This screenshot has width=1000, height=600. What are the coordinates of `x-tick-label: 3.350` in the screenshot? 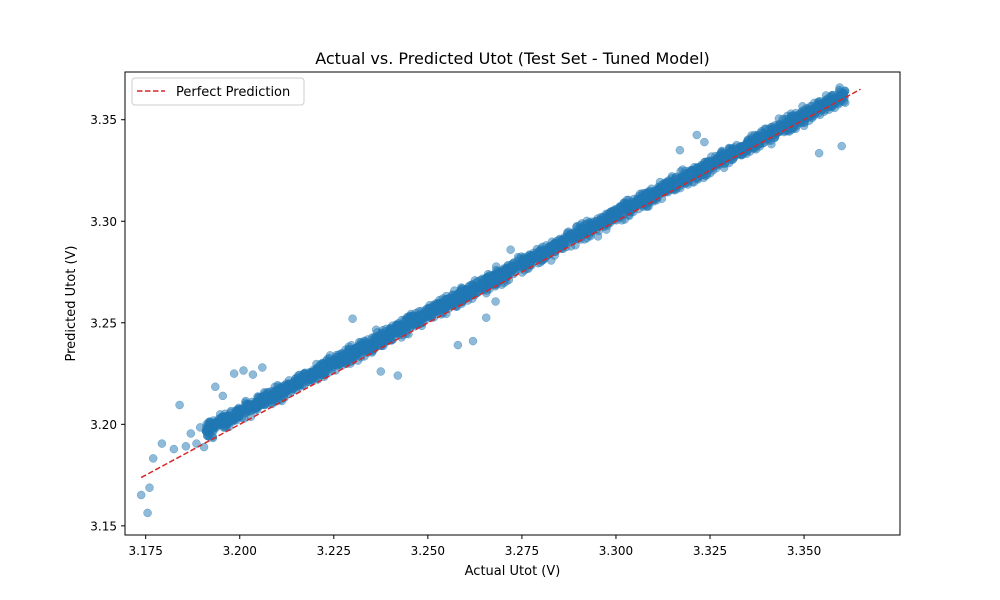 It's located at (804, 551).